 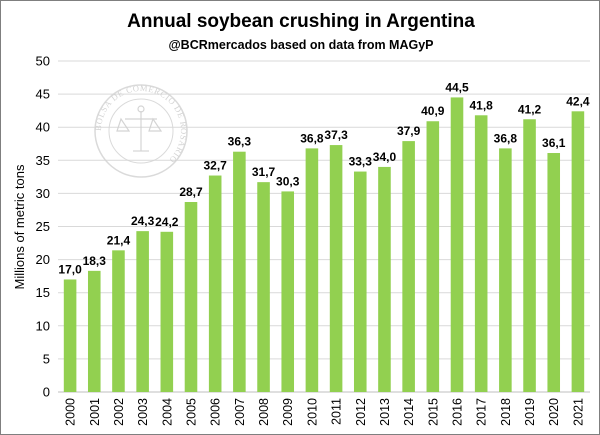 What do you see at coordinates (529, 256) in the screenshot?
I see `bar-2019` at bounding box center [529, 256].